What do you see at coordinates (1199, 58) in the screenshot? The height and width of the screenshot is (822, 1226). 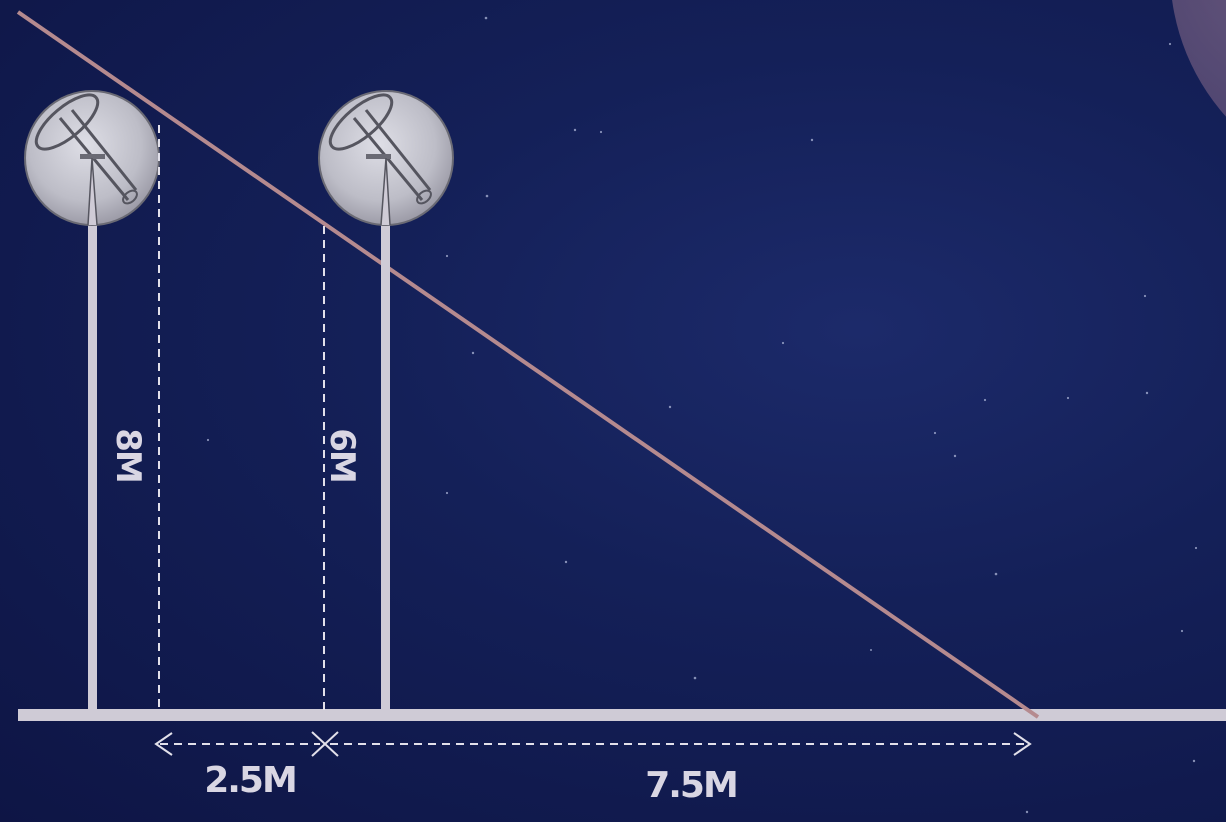 I see `moon` at bounding box center [1199, 58].